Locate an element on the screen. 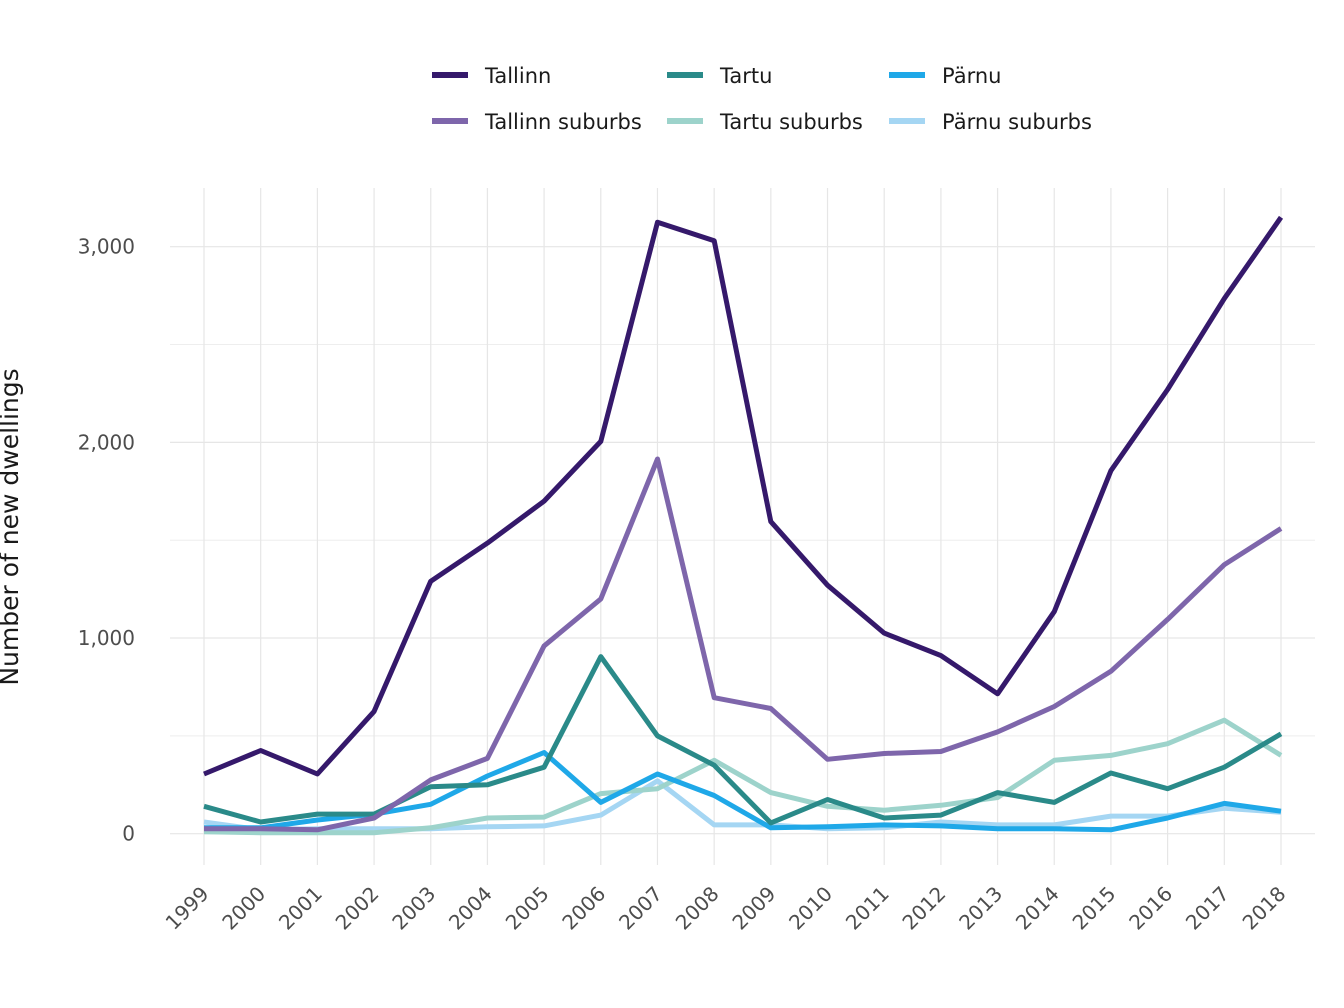  x-tick-label: 2011 is located at coordinates (867, 908).